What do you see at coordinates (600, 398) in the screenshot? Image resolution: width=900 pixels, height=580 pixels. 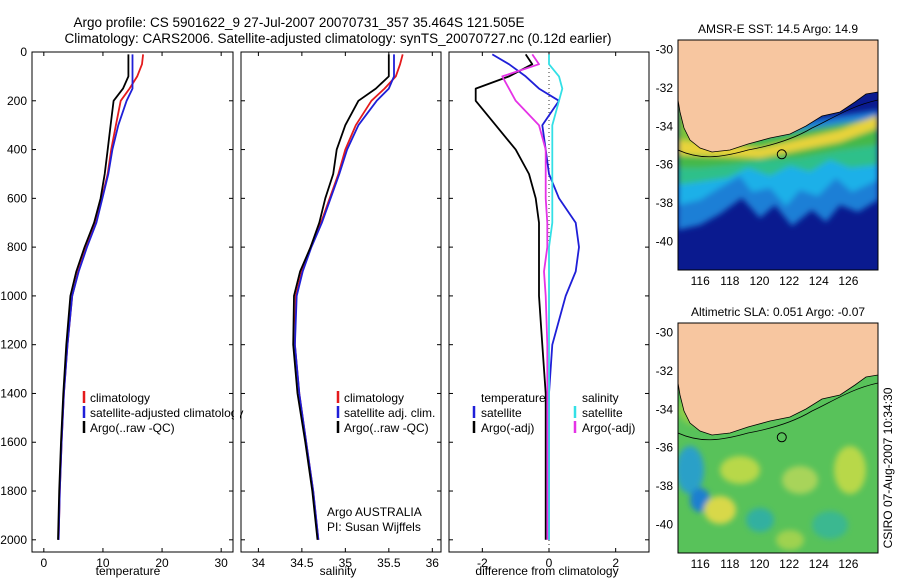 I see `legend-group-salinity: salinity` at bounding box center [600, 398].